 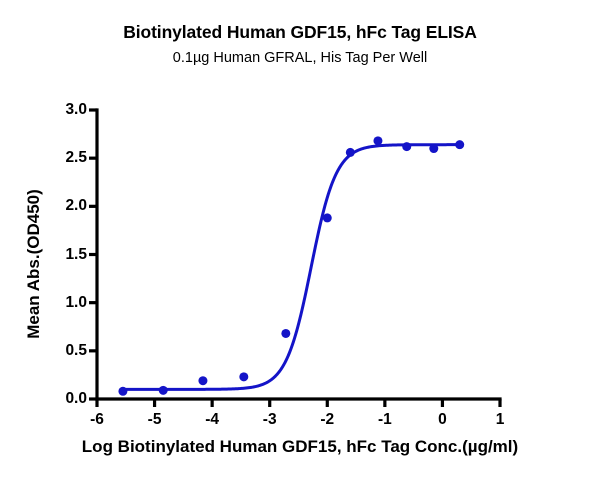 What do you see at coordinates (384, 419) in the screenshot?
I see `x-tick-label: -1` at bounding box center [384, 419].